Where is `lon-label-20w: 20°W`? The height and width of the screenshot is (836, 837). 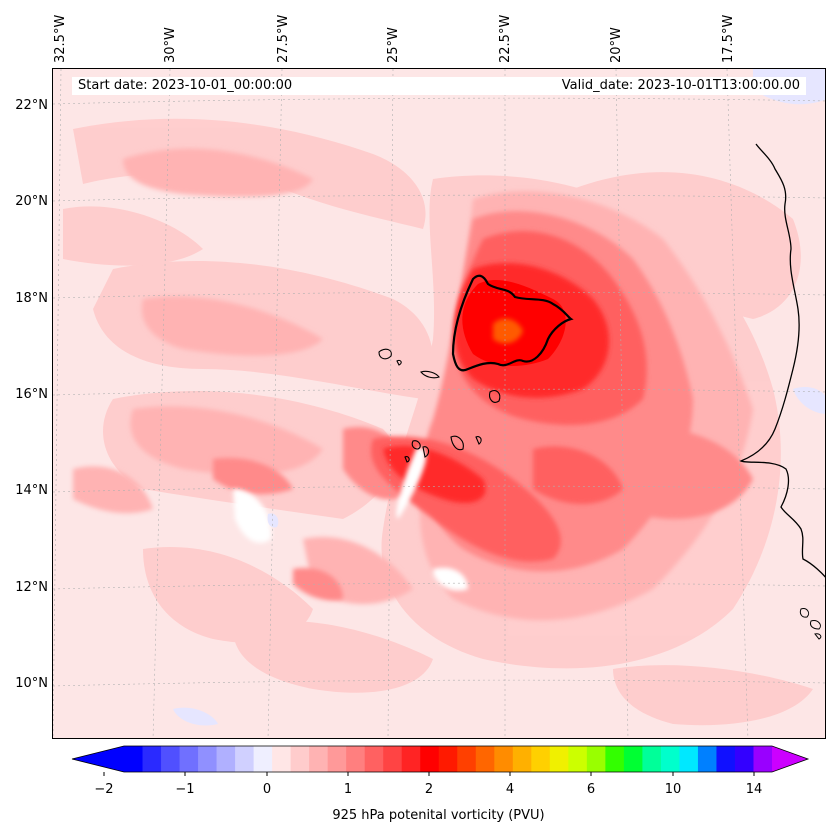
lon-label-20w: 20°W is located at coordinates (616, 45).